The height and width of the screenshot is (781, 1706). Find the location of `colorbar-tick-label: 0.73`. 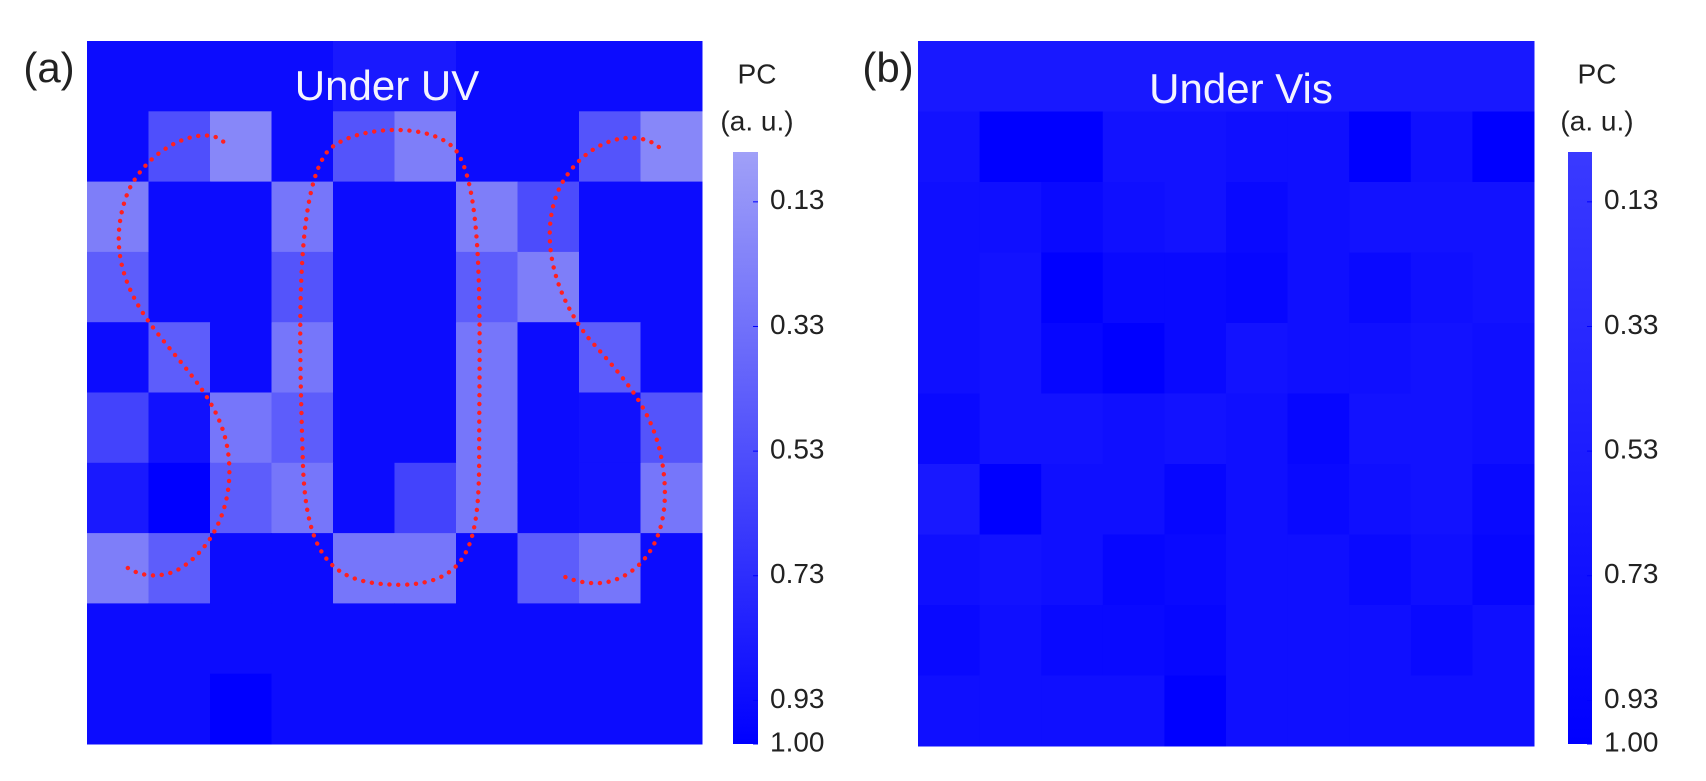

colorbar-tick-label: 0.73 is located at coordinates (1631, 573).